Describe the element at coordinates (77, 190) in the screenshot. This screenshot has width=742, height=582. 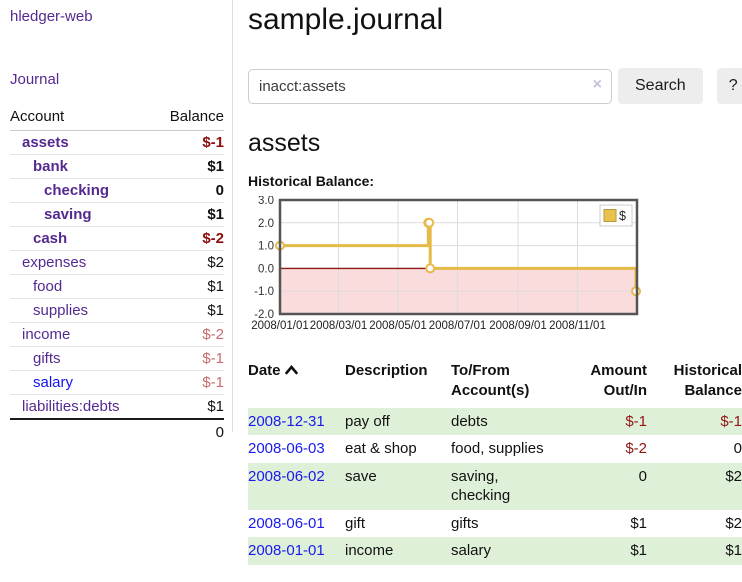
I see `account-link-checking: checking` at that location.